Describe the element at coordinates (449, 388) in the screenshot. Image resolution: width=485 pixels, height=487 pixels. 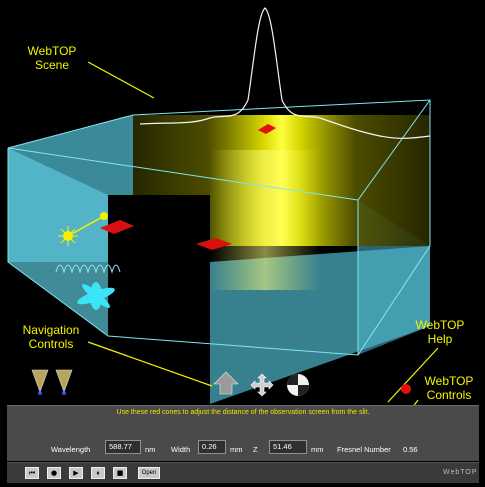
I see `callout-webtop-controls: WebTOP Controls` at that location.